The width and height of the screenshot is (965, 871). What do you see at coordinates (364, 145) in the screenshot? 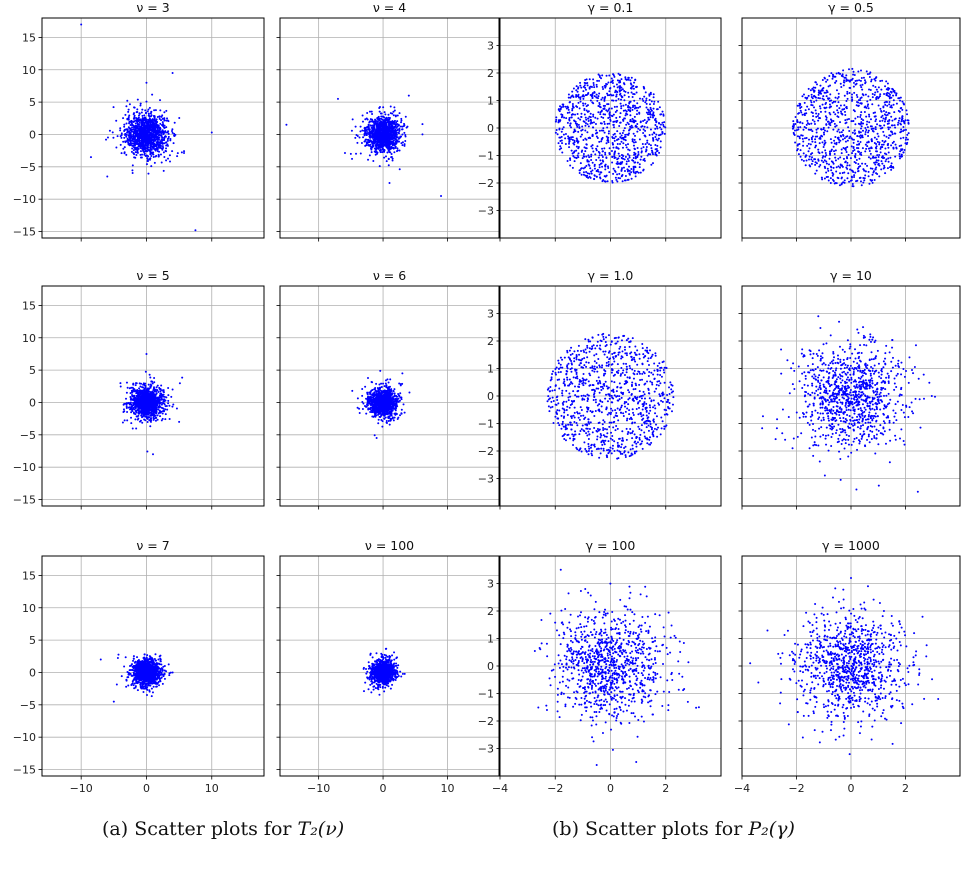
I see `scatter-points` at bounding box center [364, 145].